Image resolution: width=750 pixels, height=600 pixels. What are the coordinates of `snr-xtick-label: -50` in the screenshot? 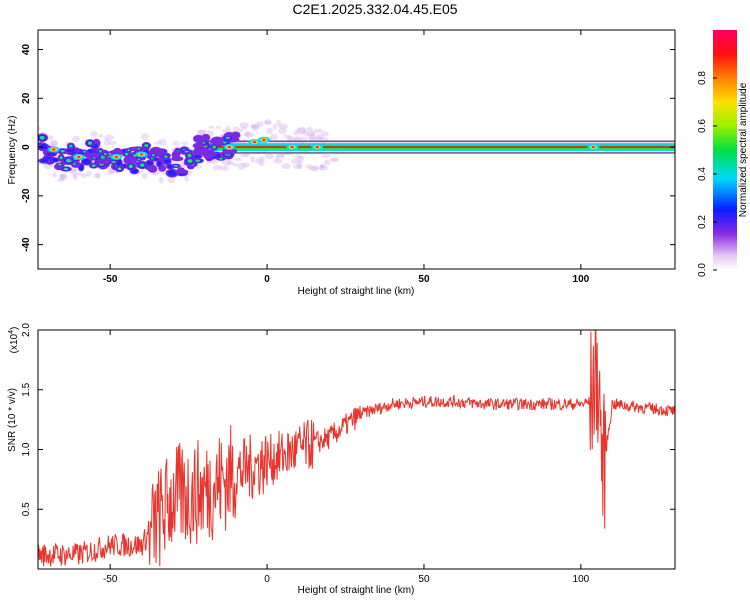 It's located at (110, 579).